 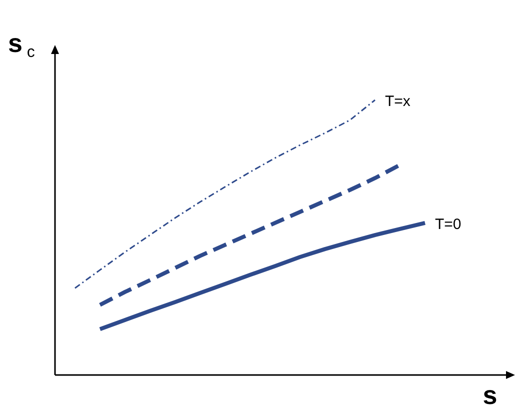 What do you see at coordinates (490, 394) in the screenshot?
I see `x-axis-title: s` at bounding box center [490, 394].